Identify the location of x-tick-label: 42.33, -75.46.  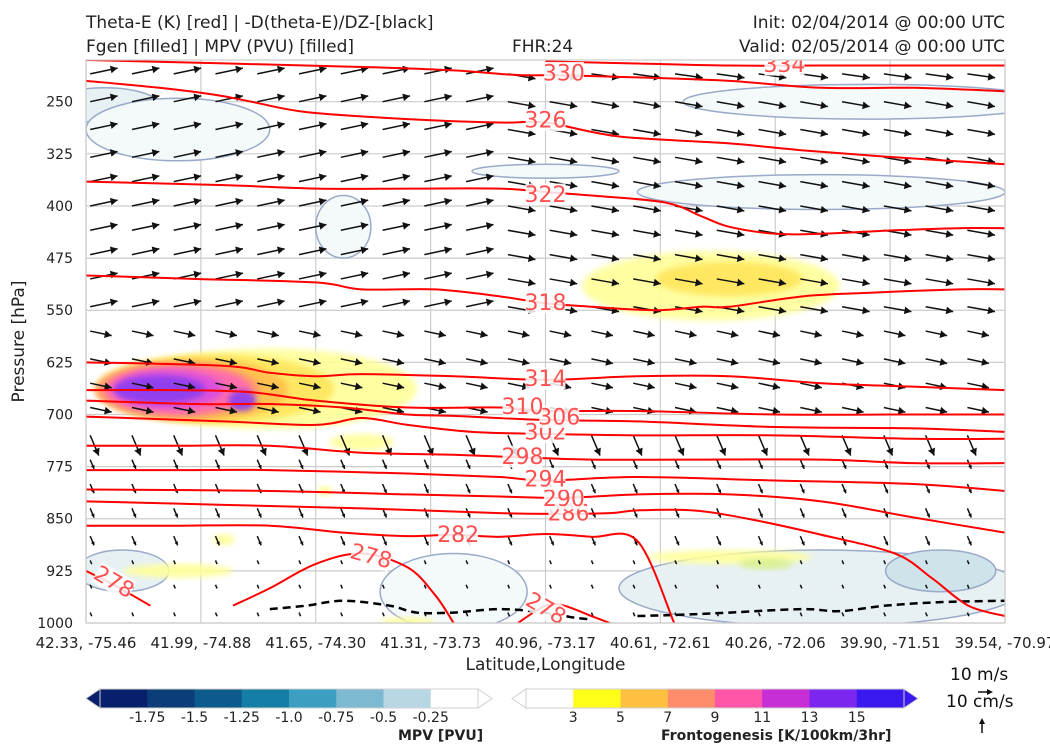
(86, 643).